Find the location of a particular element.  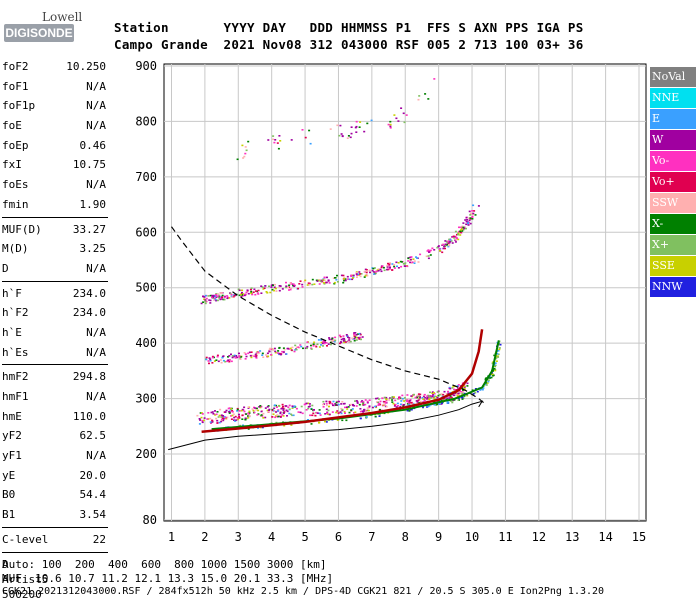

param-row: foF2 10.250 is located at coordinates (55, 67).